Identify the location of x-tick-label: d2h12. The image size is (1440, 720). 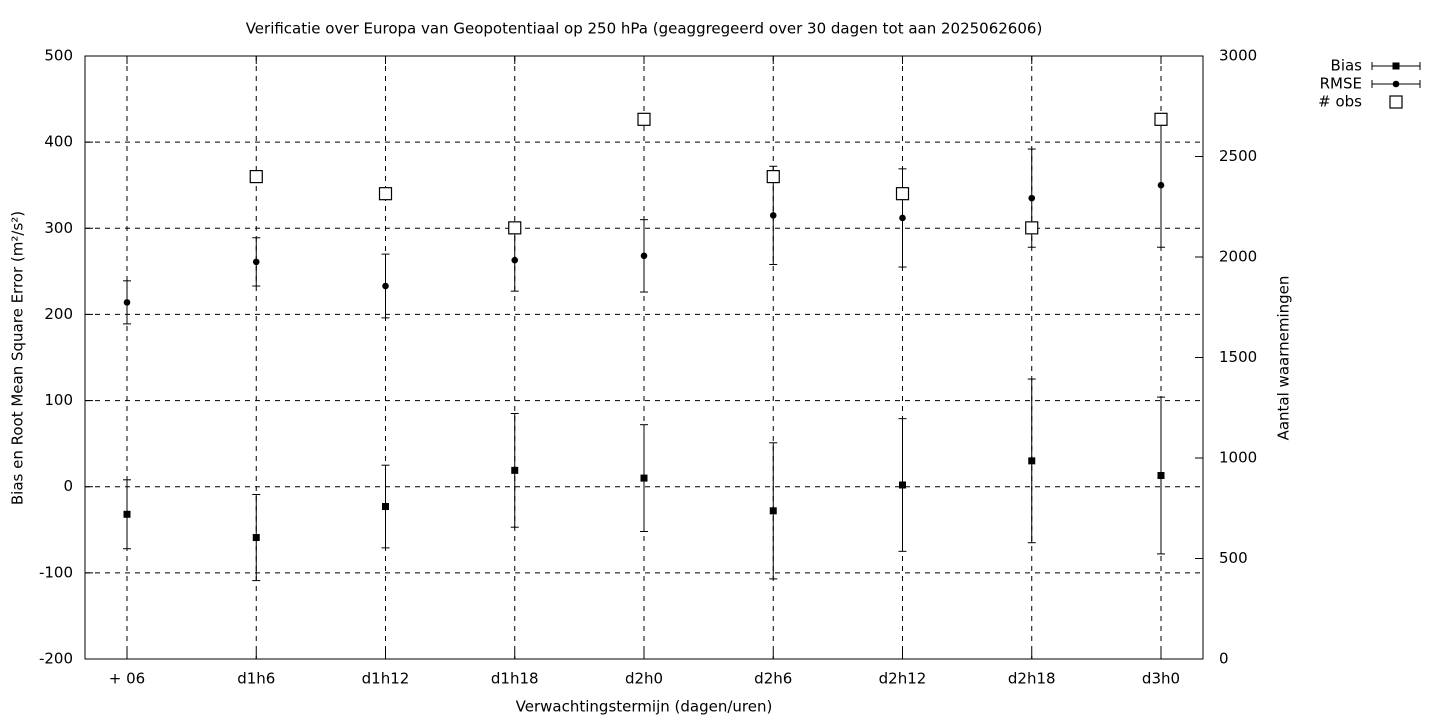
(903, 679).